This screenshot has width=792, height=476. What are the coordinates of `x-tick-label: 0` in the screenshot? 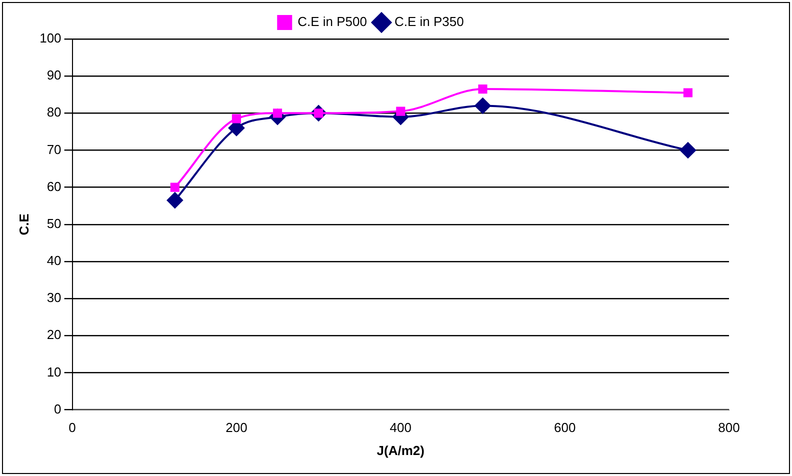 It's located at (72, 428).